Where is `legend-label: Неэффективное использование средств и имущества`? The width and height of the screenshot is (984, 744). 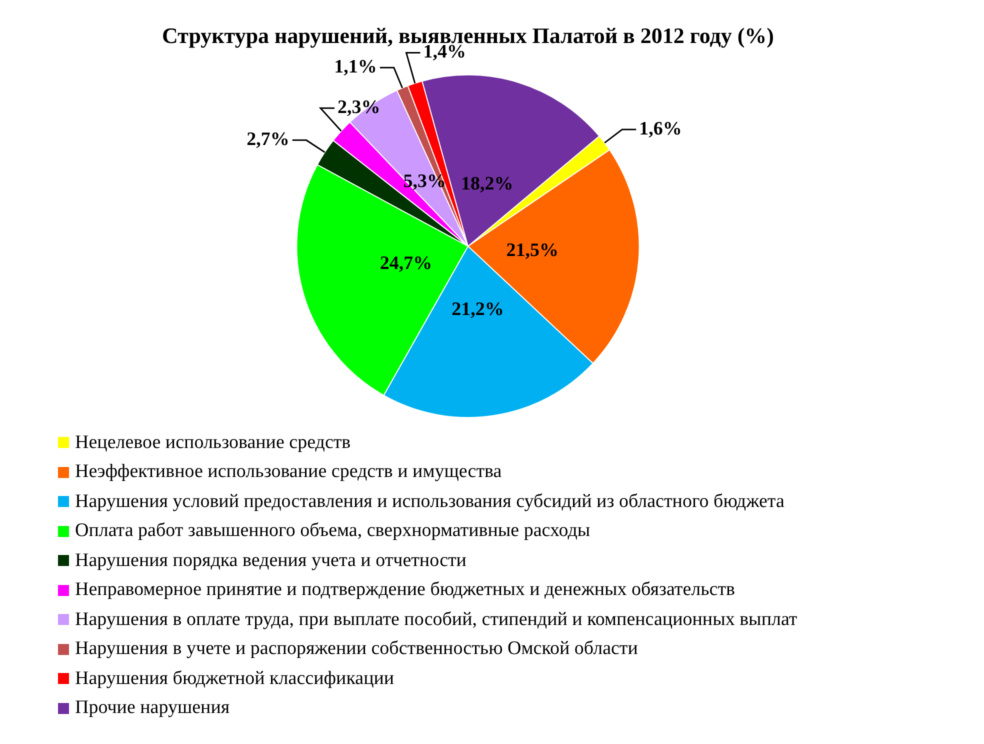 legend-label: Неэффективное использование средств и имущества is located at coordinates (288, 472).